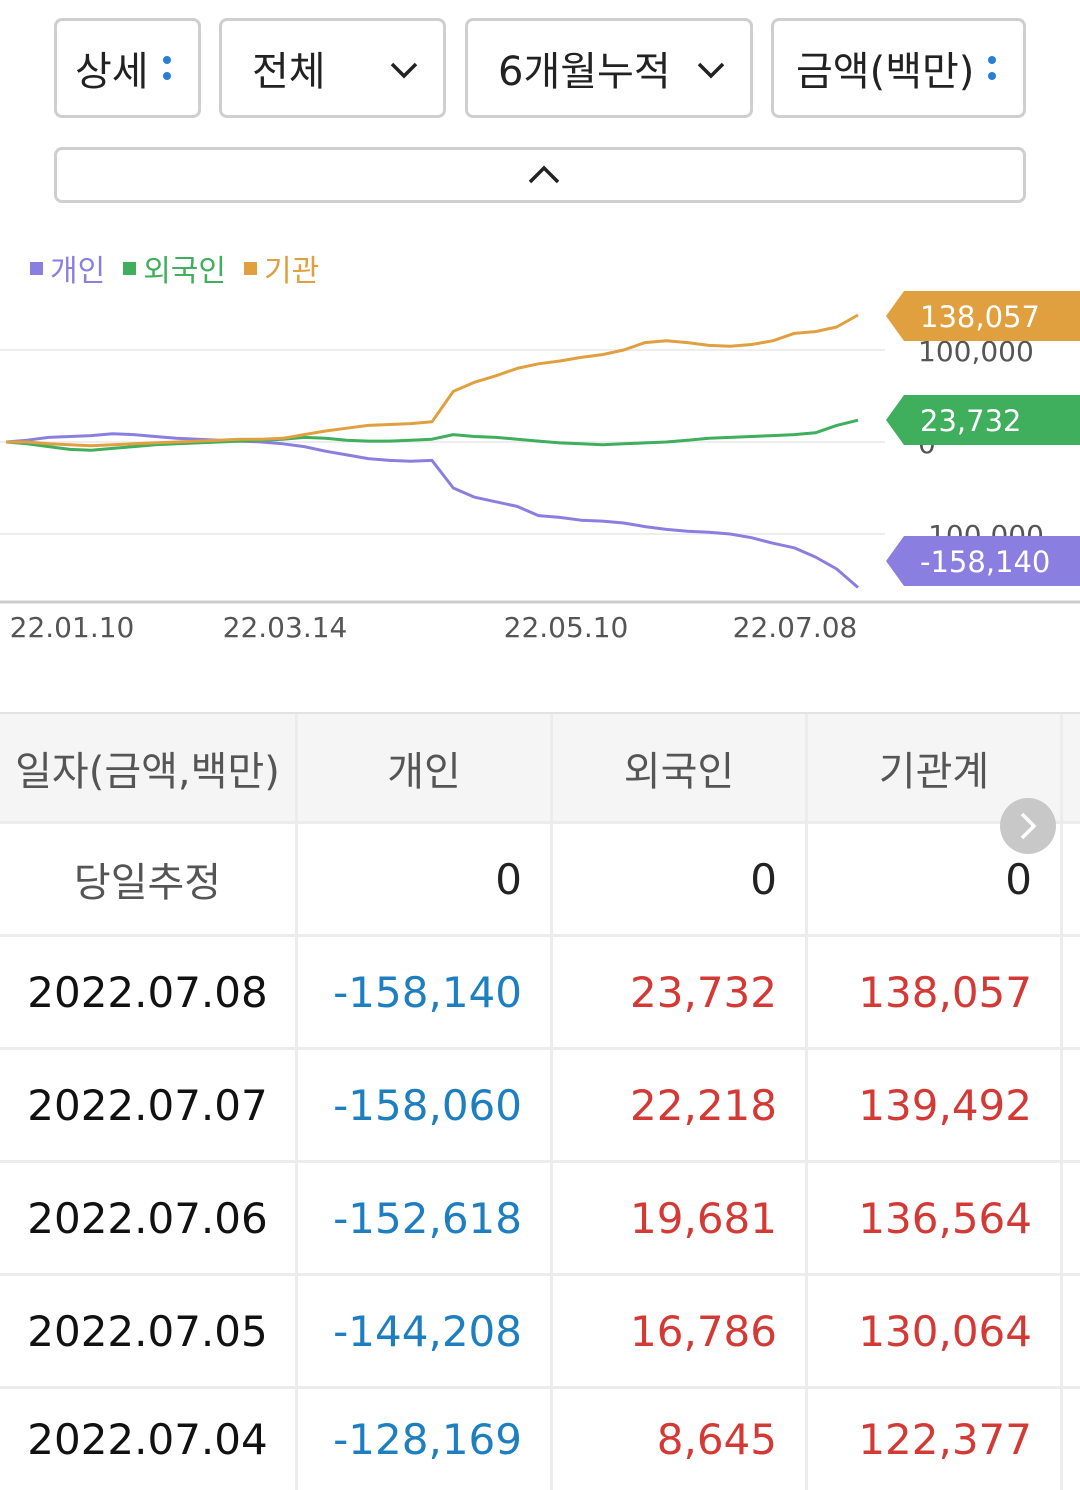  What do you see at coordinates (935, 1439) in the screenshot?
I see `row-institution: 122,377` at bounding box center [935, 1439].